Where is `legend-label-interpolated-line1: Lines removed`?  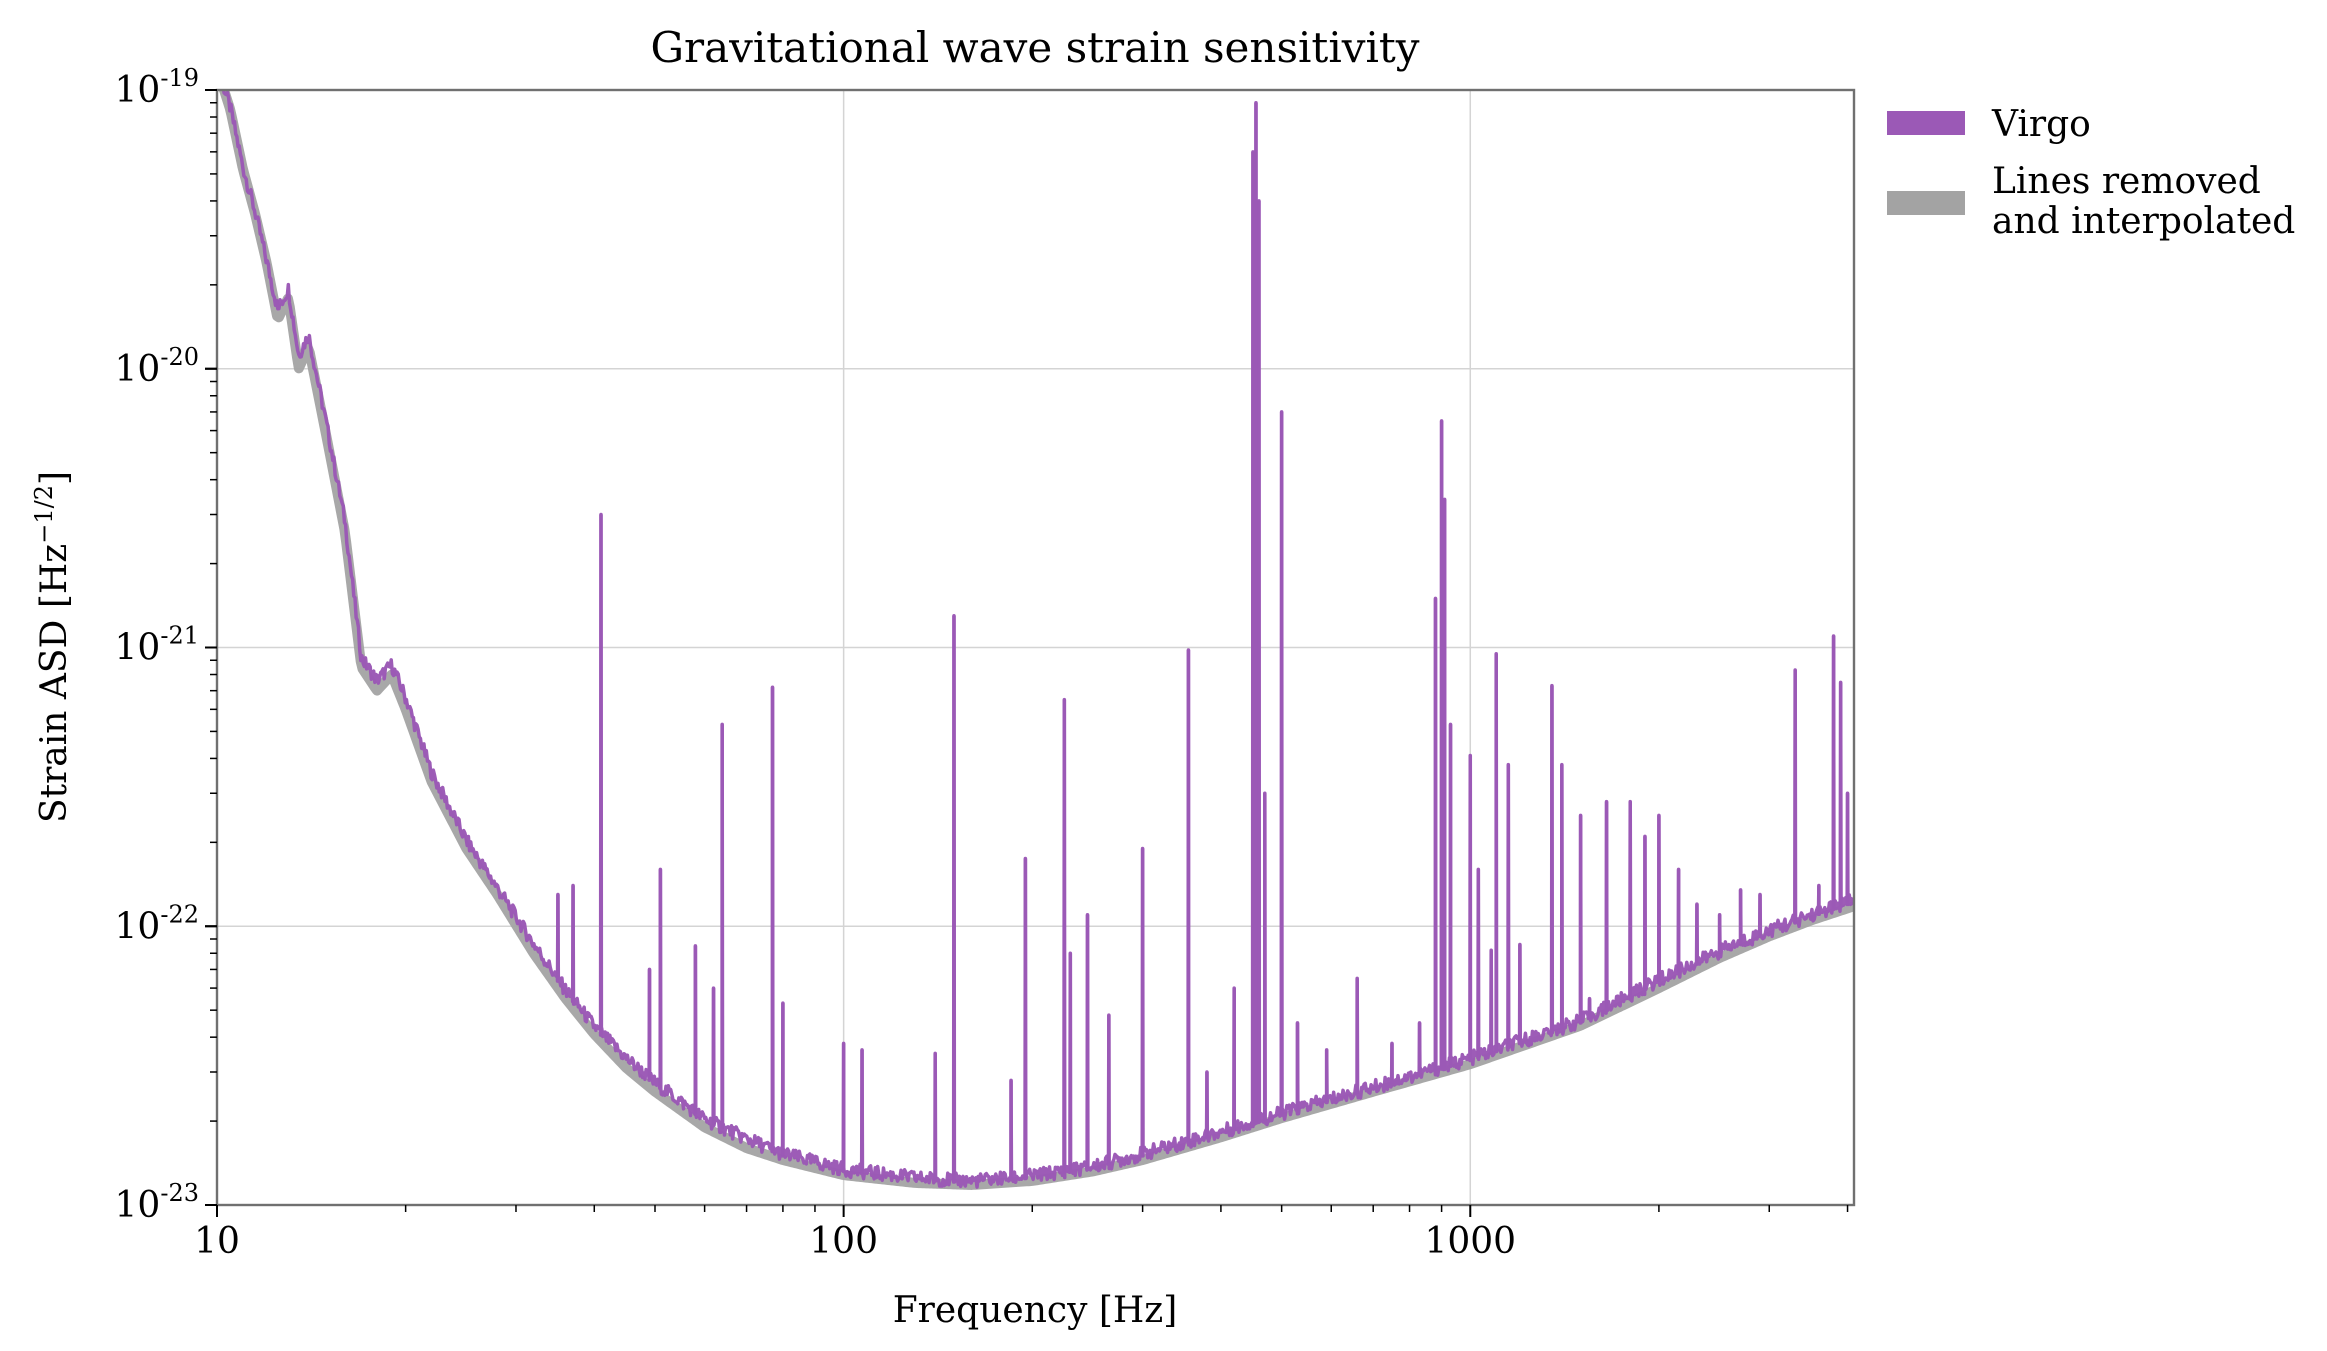
legend-label-interpolated-line1: Lines removed is located at coordinates (2126, 181).